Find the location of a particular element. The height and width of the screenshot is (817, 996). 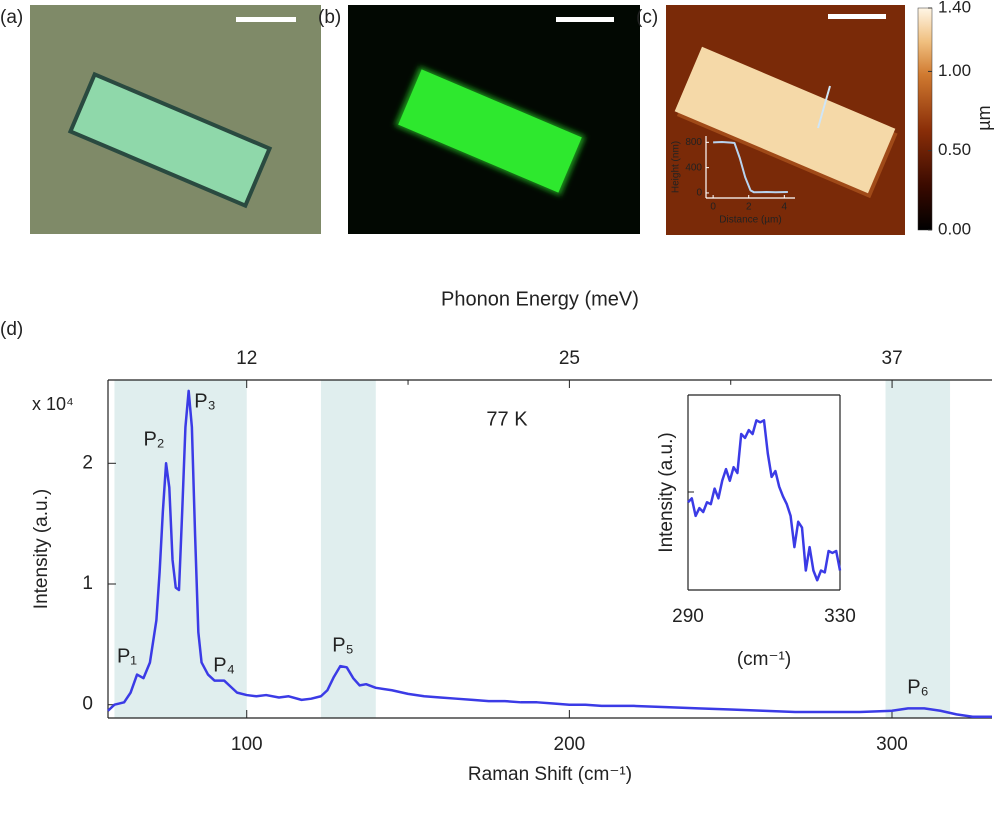

x-tick-label: 100 is located at coordinates (247, 744).